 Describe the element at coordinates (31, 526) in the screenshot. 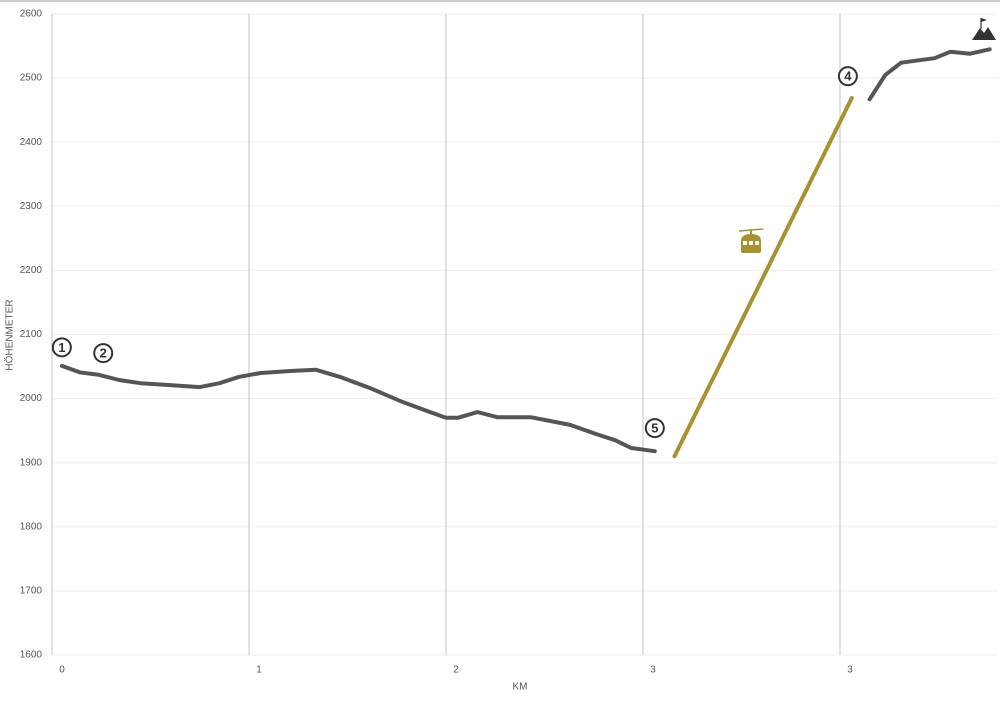

I see `y-tick-label: 1800` at that location.